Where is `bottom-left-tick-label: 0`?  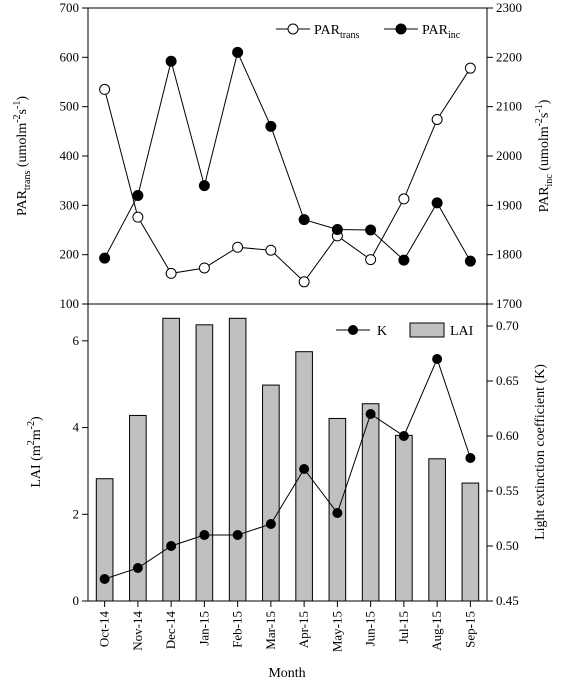
bottom-left-tick-label: 0 is located at coordinates (76, 600).